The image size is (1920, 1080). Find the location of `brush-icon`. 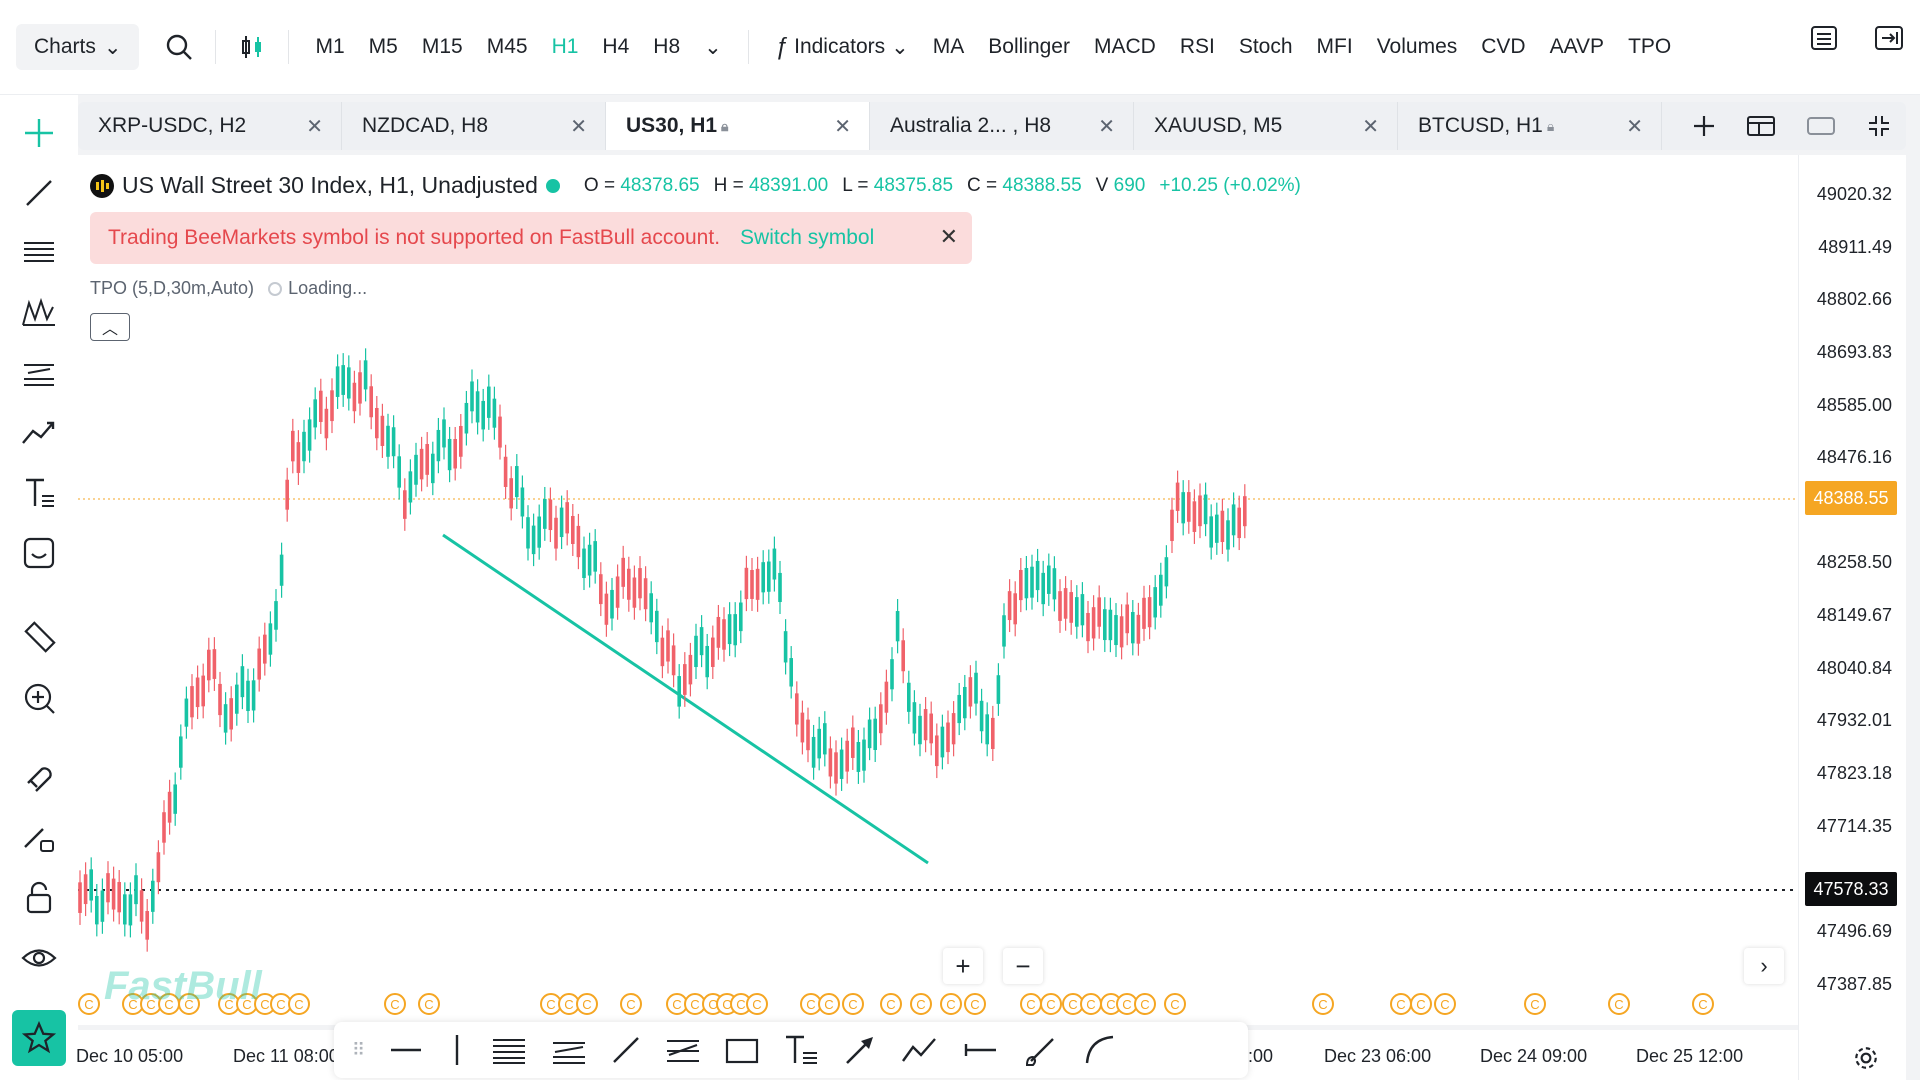

brush-icon is located at coordinates (1041, 1050).